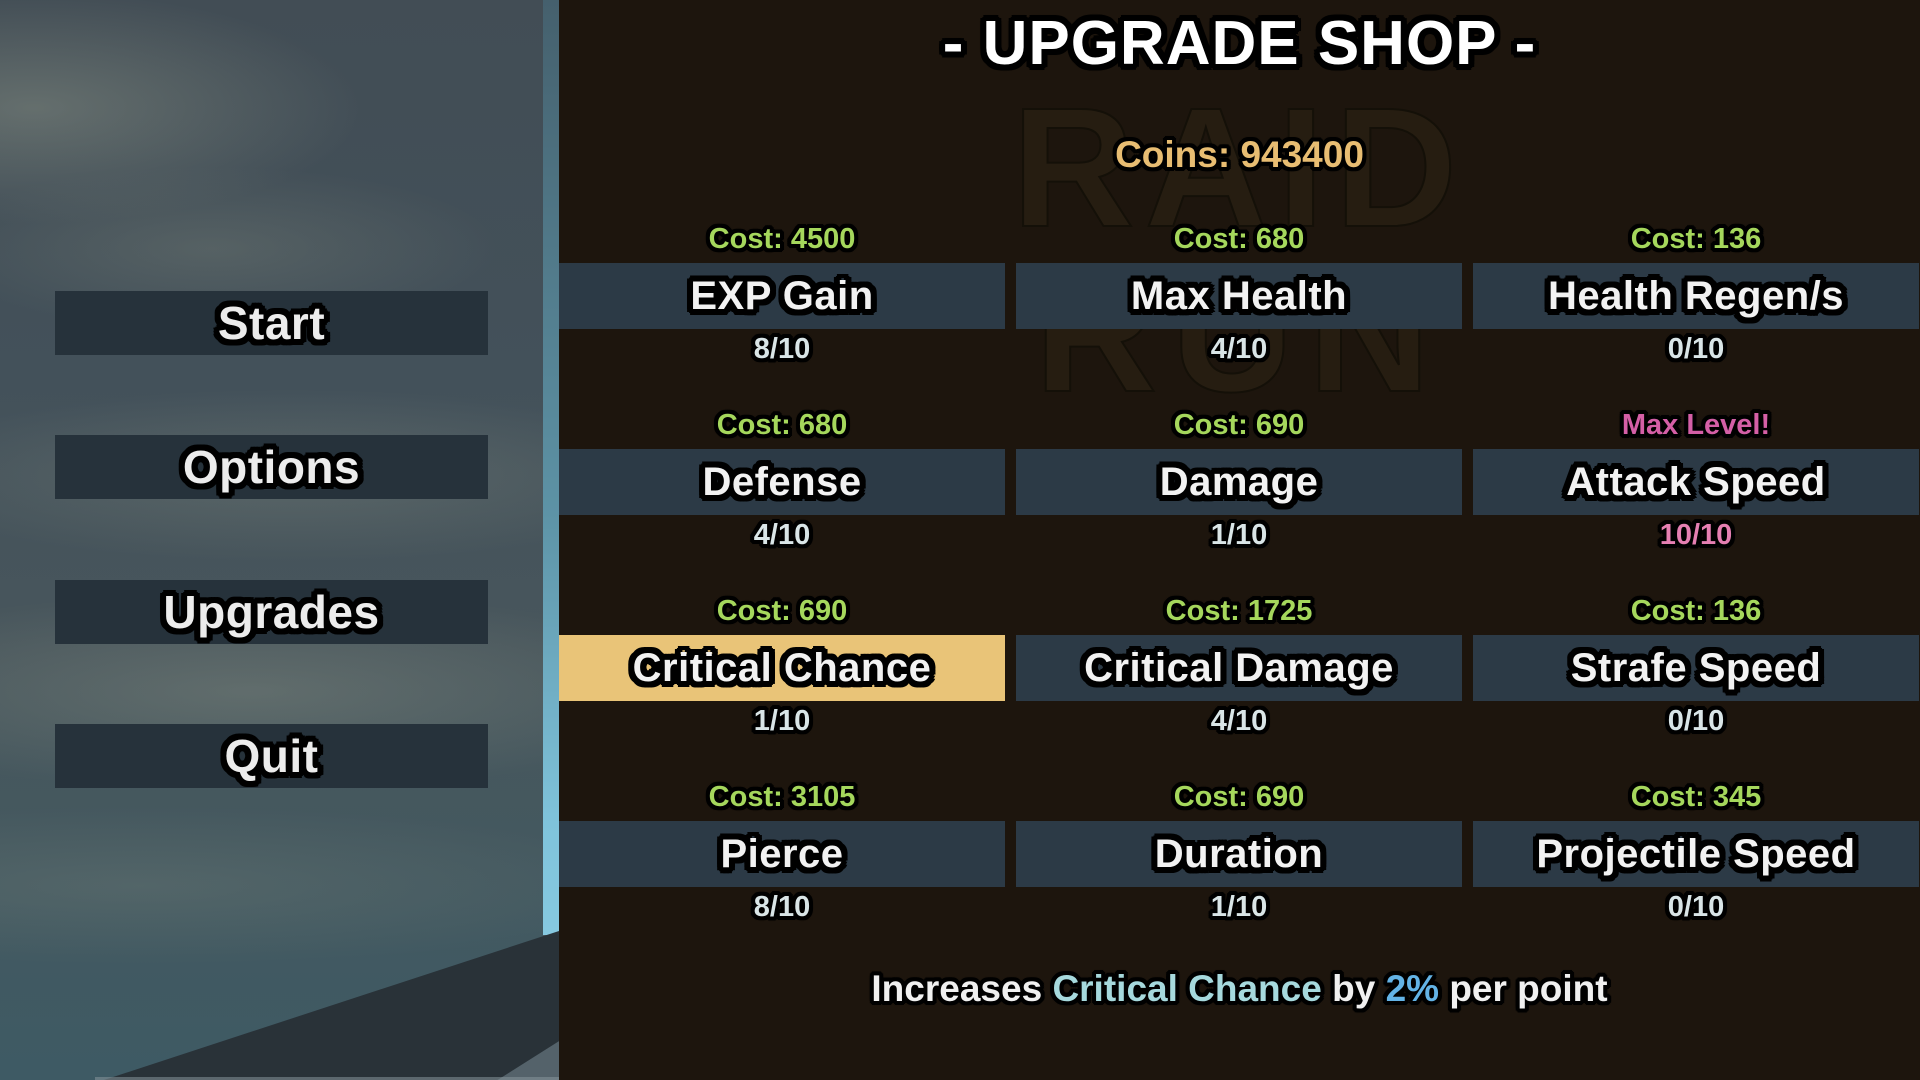  I want to click on menu-button-start: Start, so click(271, 323).